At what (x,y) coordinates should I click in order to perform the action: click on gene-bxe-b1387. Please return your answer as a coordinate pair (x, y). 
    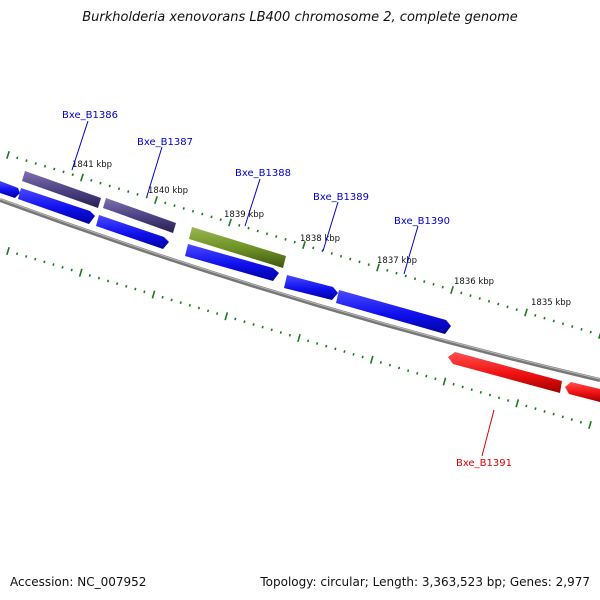
    Looking at the image, I should click on (139, 215).